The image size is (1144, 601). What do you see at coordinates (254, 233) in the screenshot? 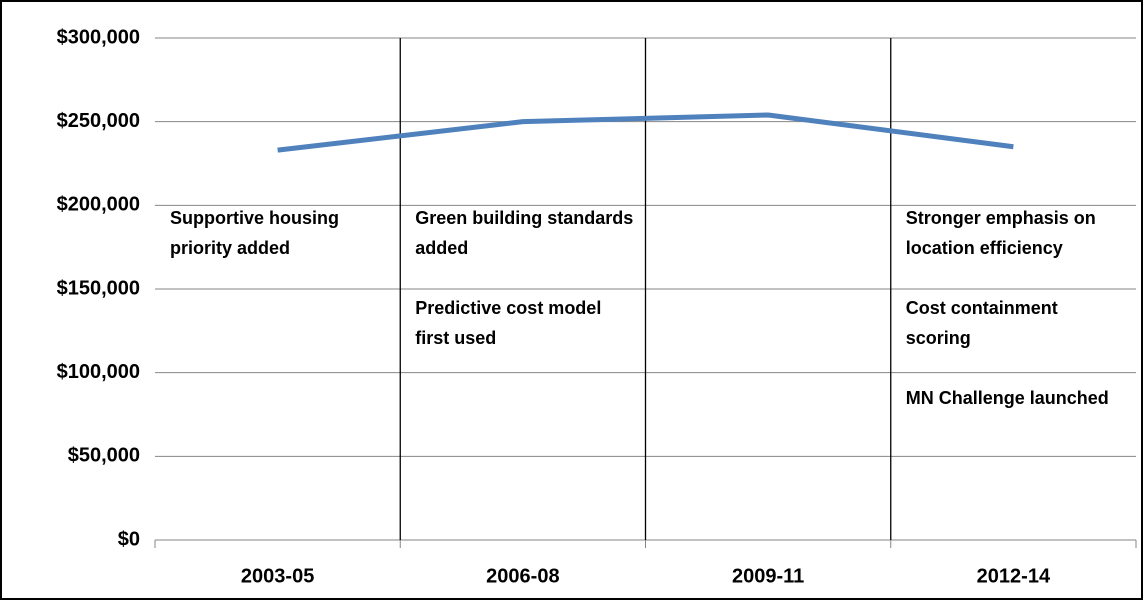
I see `annotation: Supportive housing priority added` at bounding box center [254, 233].